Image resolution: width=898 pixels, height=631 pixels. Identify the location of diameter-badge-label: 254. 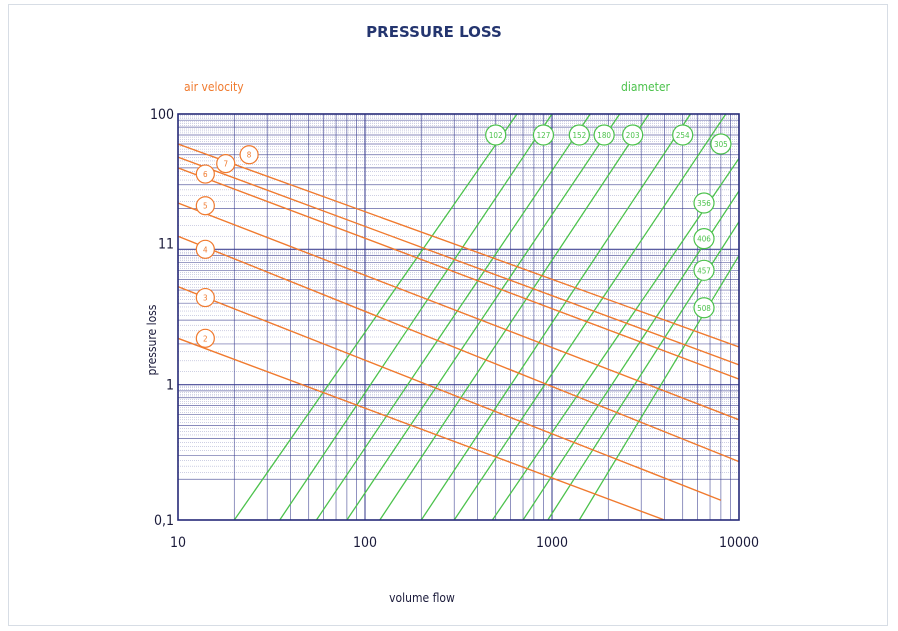
(683, 135).